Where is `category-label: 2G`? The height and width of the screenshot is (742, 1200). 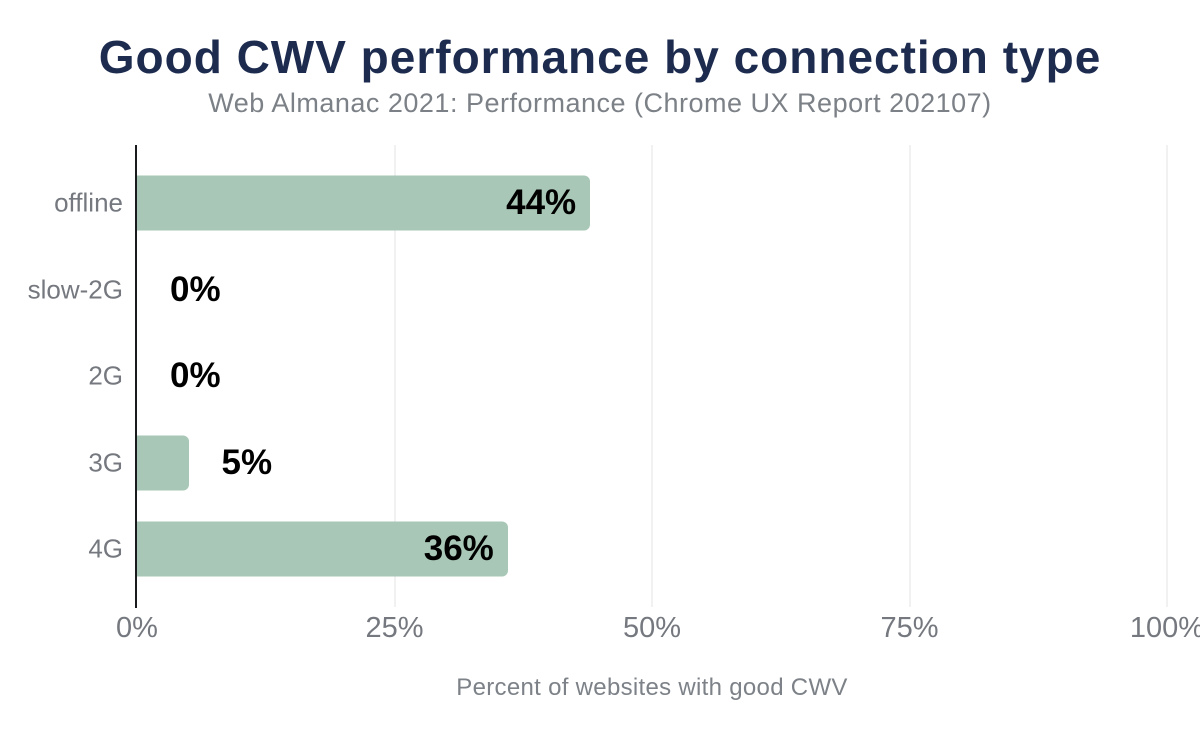 category-label: 2G is located at coordinates (105, 375).